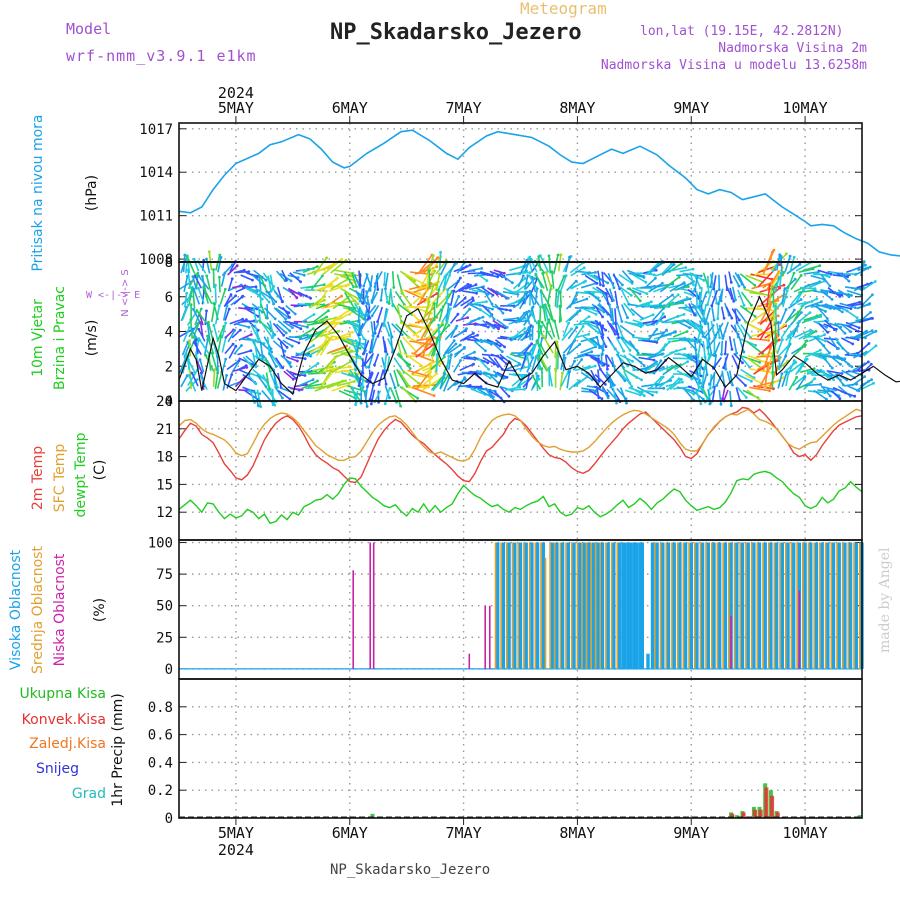  Describe the element at coordinates (16, 609) in the screenshot. I see `cloud-axis-title-high: Visoka Oblacnost` at that location.